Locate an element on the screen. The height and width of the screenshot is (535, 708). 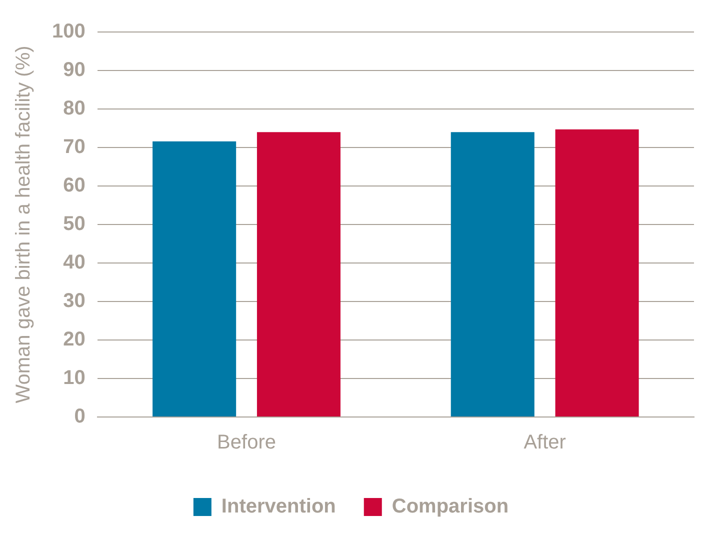
y-tick-label: 30 is located at coordinates (74, 301).